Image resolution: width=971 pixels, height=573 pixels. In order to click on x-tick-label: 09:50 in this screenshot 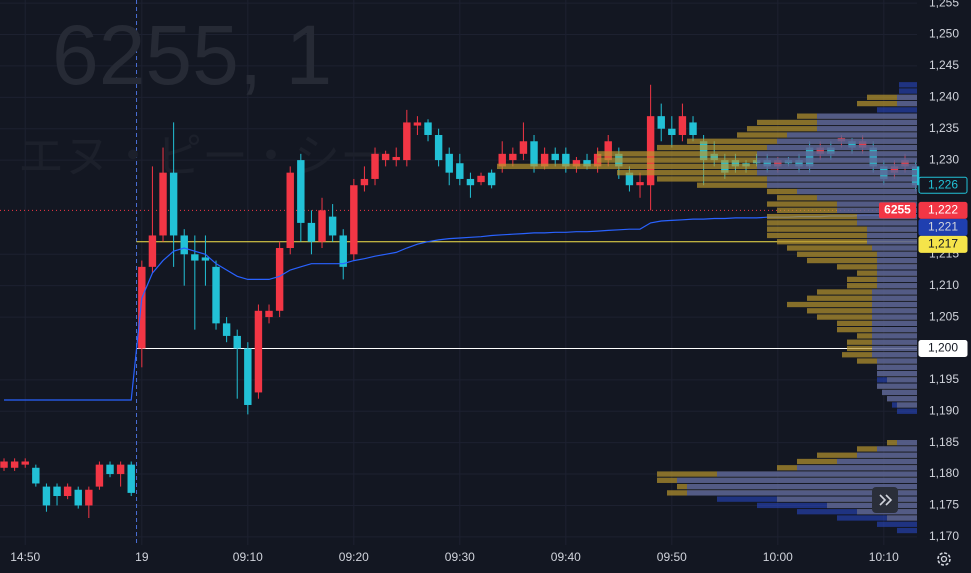, I will do `click(672, 557)`.